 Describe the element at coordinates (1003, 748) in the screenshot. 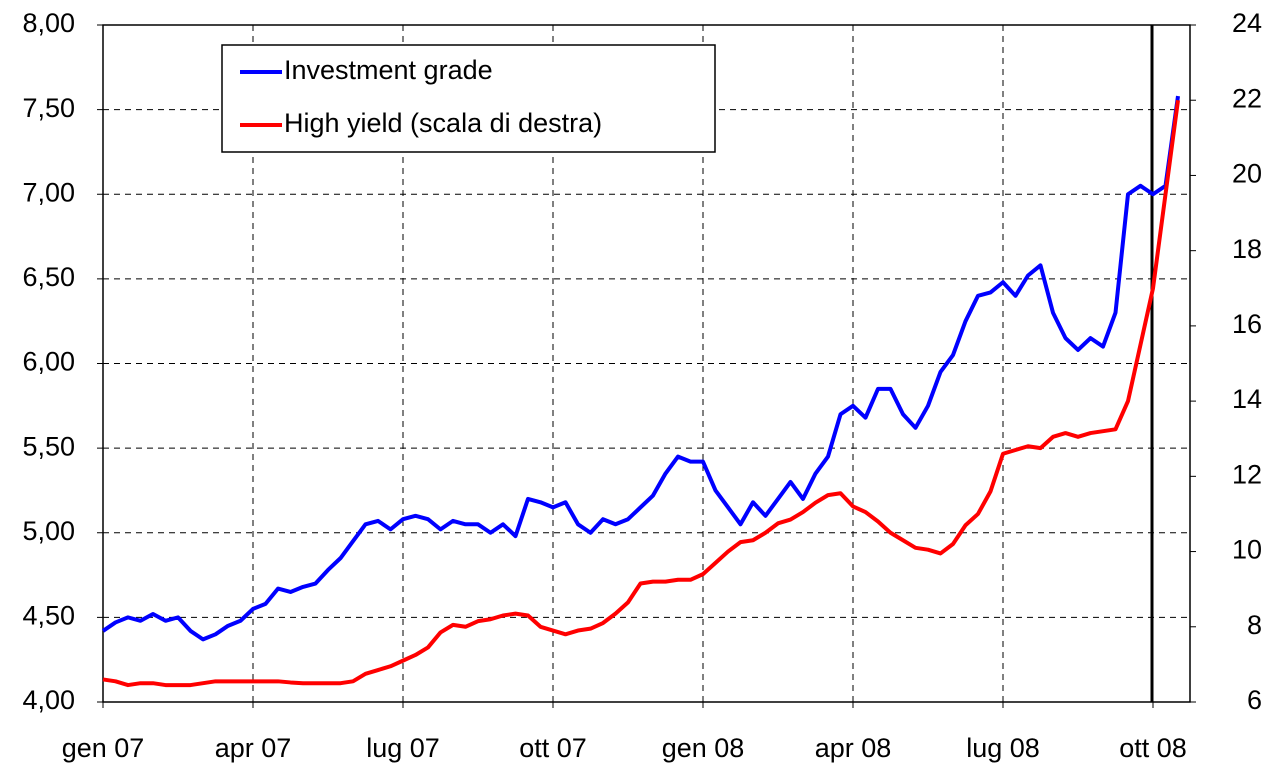

I see `x-tick-label: lug 08` at that location.